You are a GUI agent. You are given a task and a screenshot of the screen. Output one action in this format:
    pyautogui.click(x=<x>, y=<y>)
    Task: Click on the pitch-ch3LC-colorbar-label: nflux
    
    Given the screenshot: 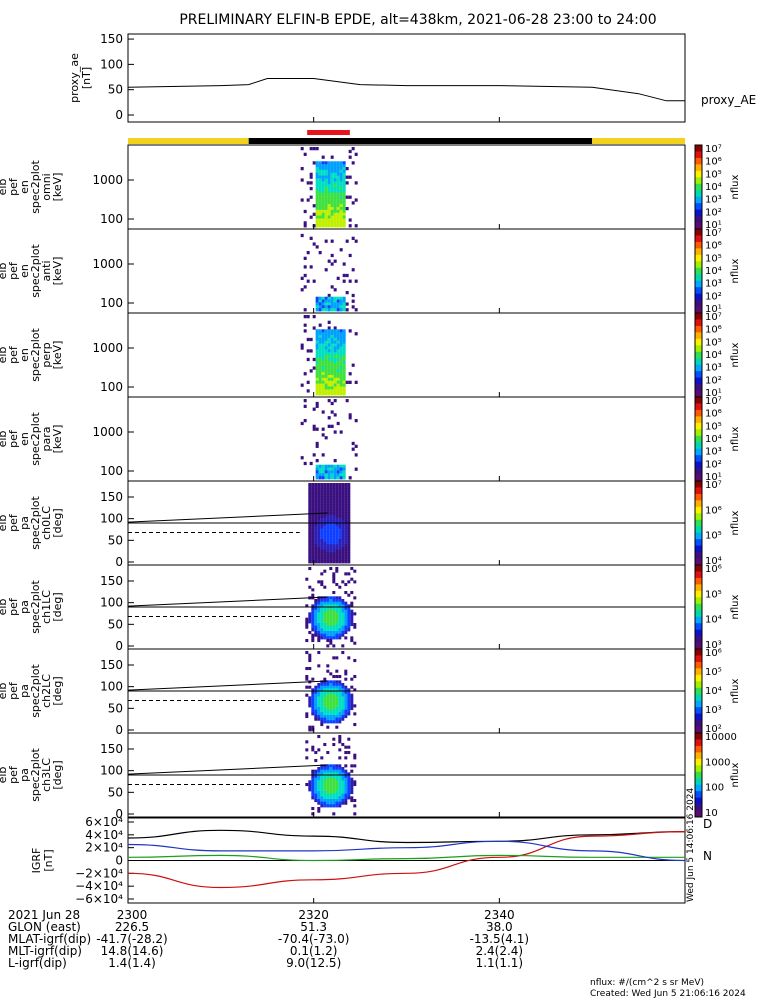 What is the action you would take?
    pyautogui.click(x=735, y=774)
    